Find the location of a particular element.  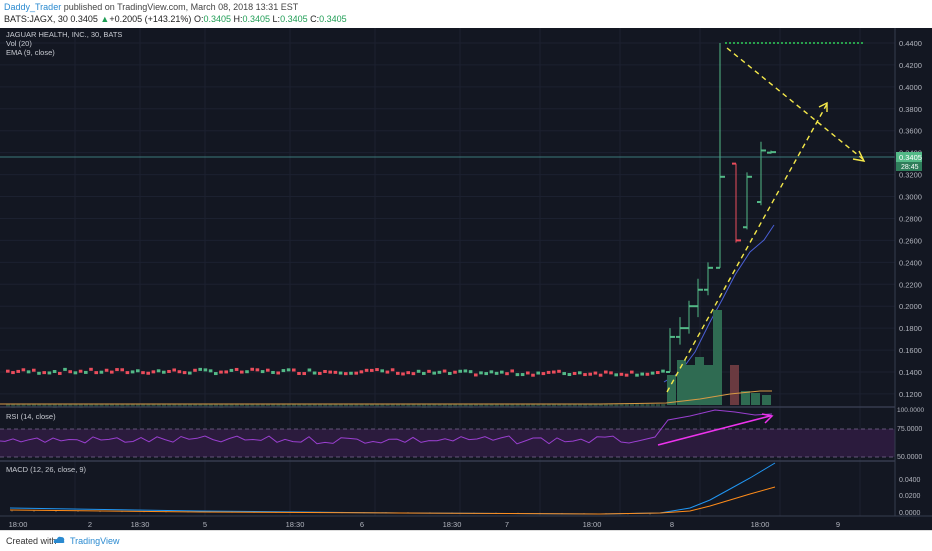

price-tick: 0.2600 is located at coordinates (910, 240).